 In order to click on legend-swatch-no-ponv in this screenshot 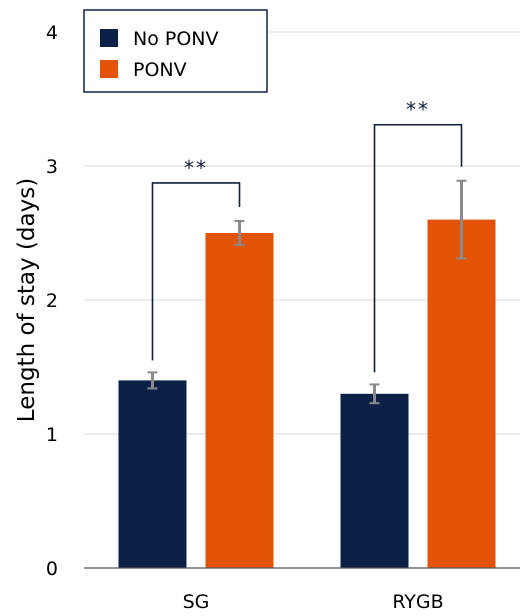, I will do `click(109, 38)`.